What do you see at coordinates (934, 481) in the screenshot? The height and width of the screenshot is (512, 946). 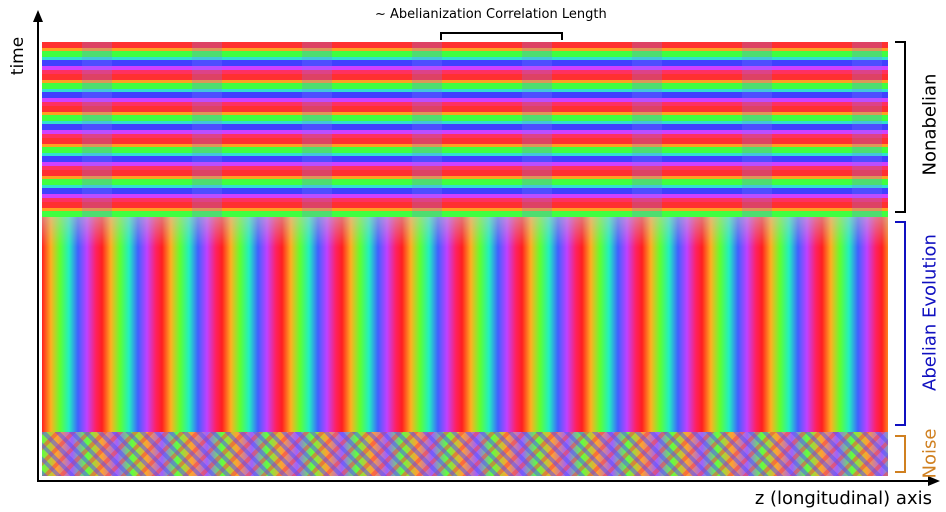 I see `x-arrow` at bounding box center [934, 481].